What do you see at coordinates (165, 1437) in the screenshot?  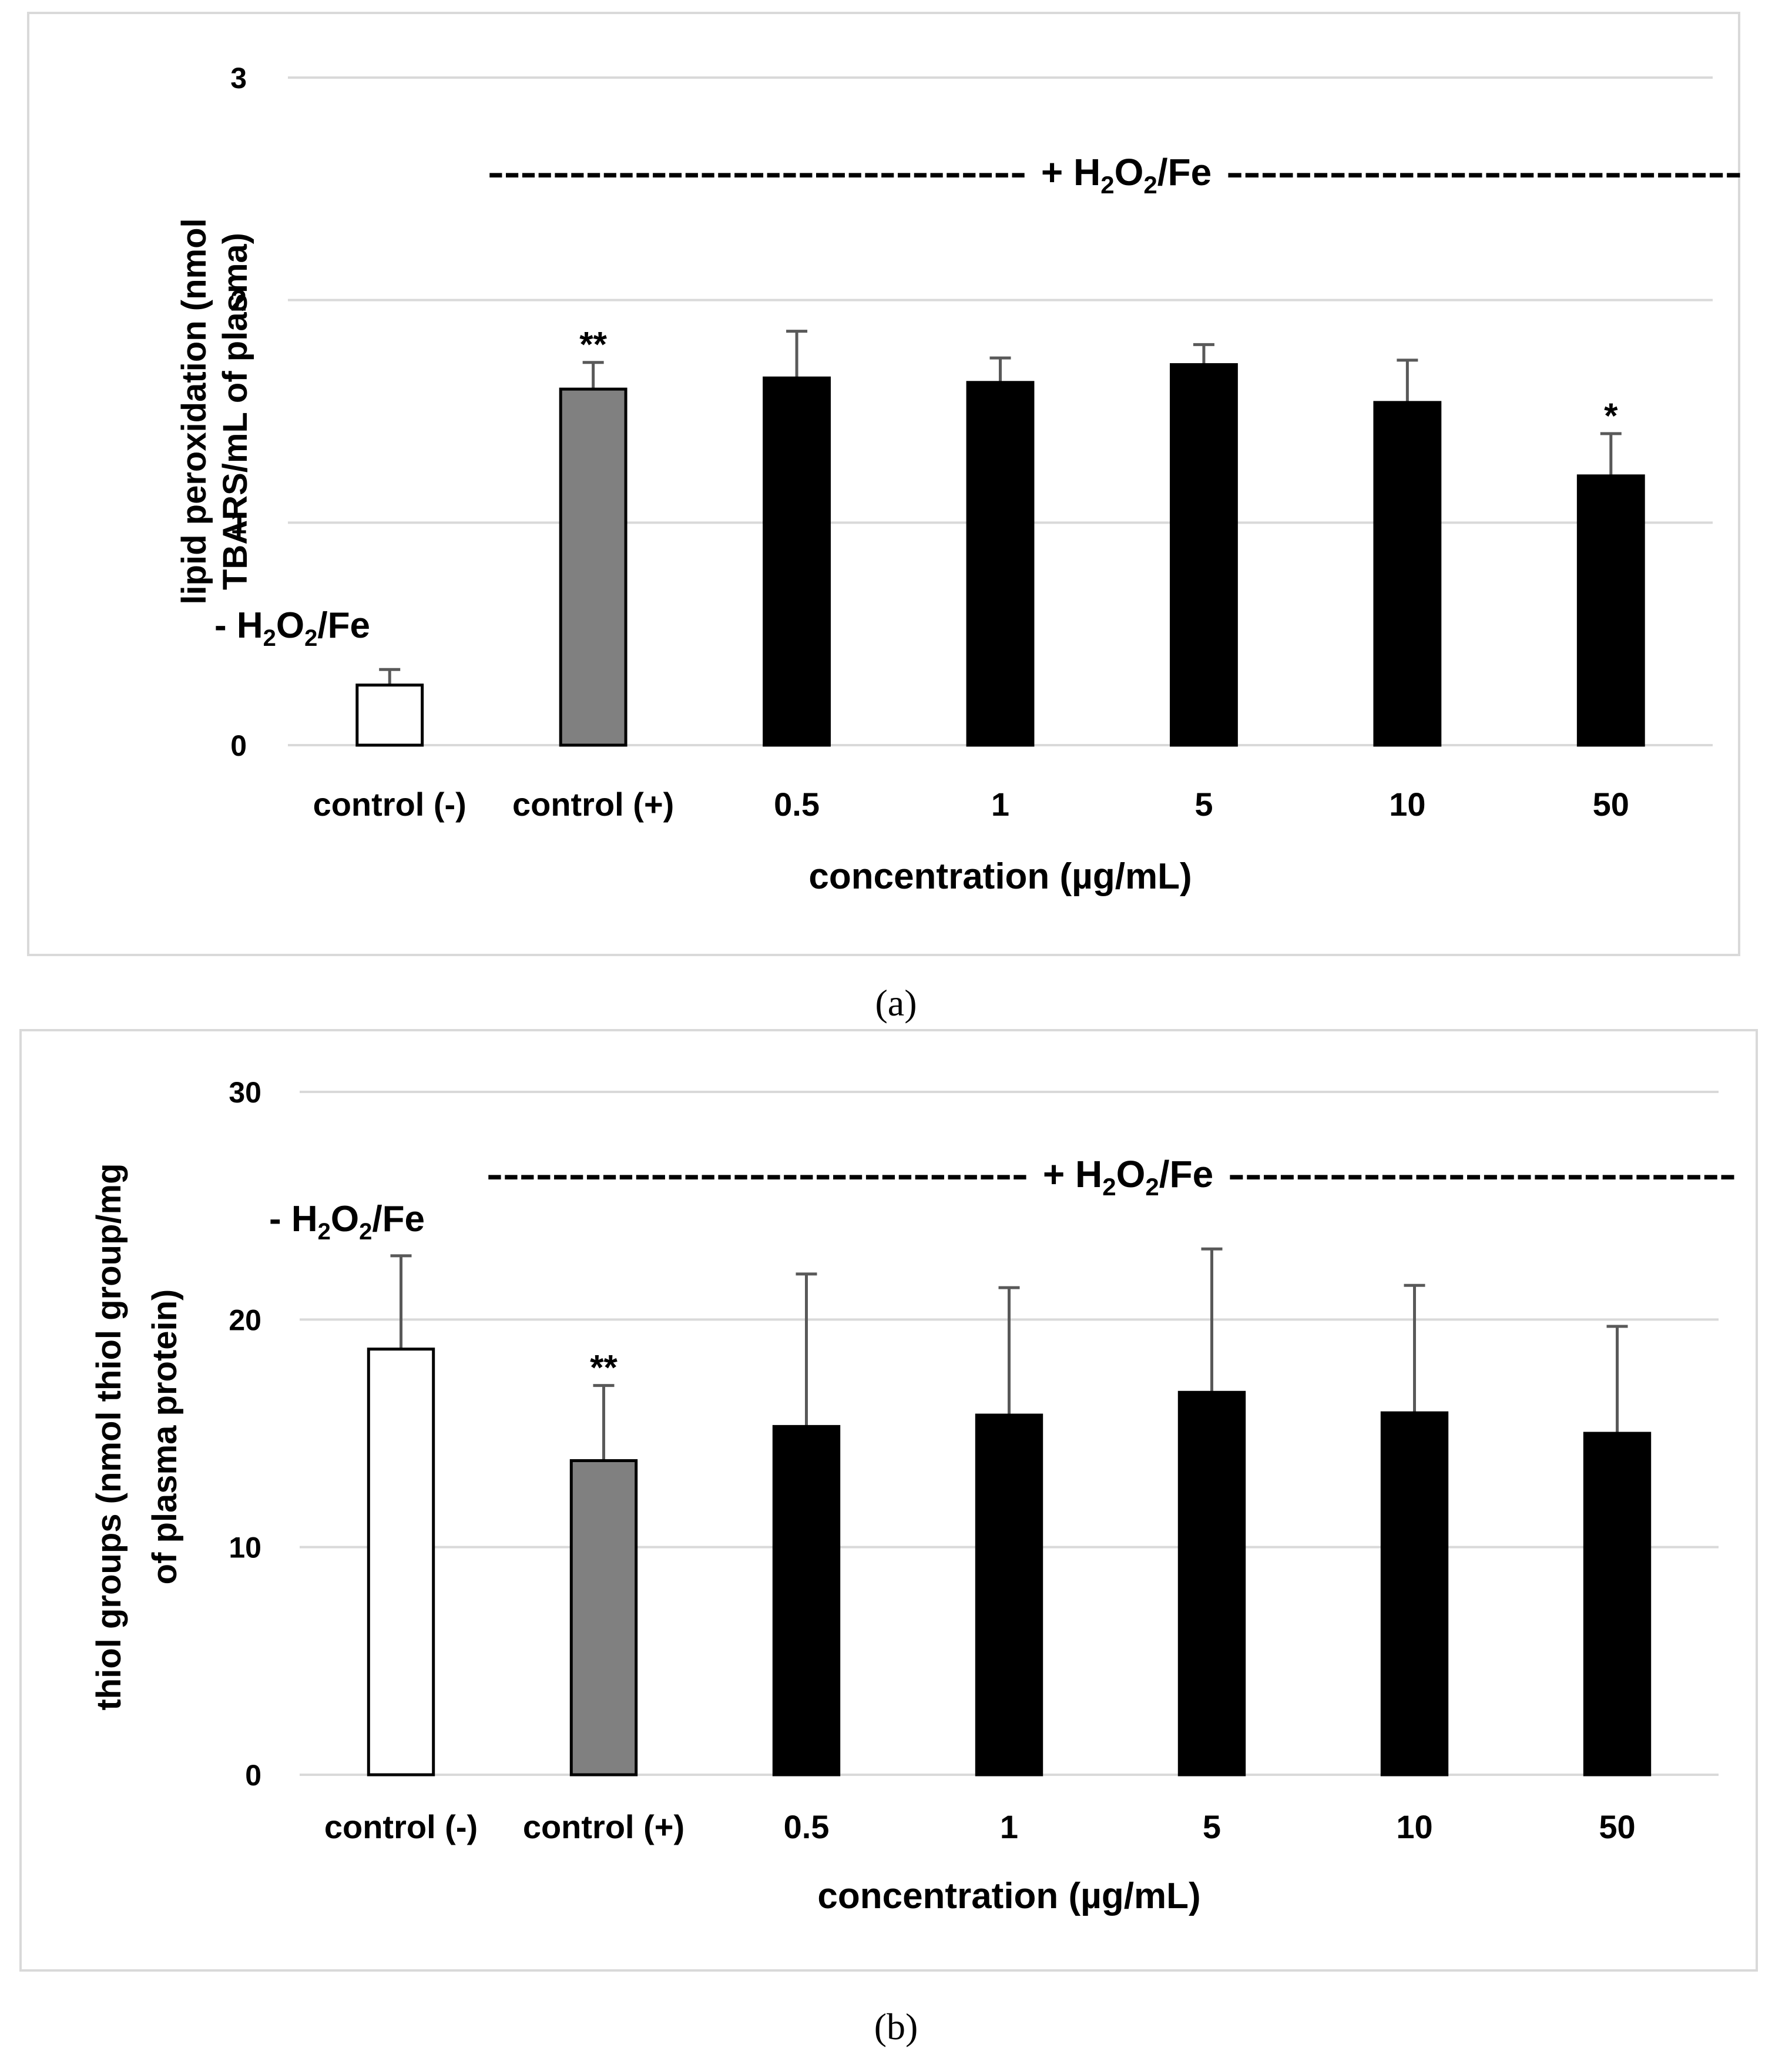 I see `y-axis-title-line: of plasma protein)` at bounding box center [165, 1437].